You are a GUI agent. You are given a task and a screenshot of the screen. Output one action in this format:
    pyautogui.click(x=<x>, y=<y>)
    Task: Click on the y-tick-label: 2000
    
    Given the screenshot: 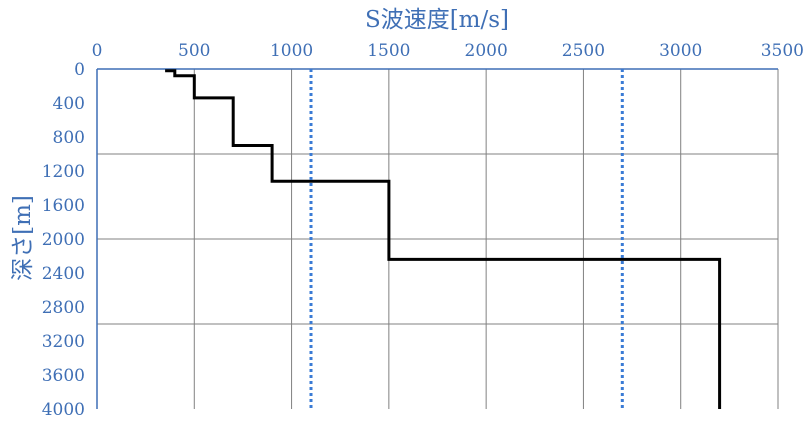 What is the action you would take?
    pyautogui.click(x=63, y=240)
    